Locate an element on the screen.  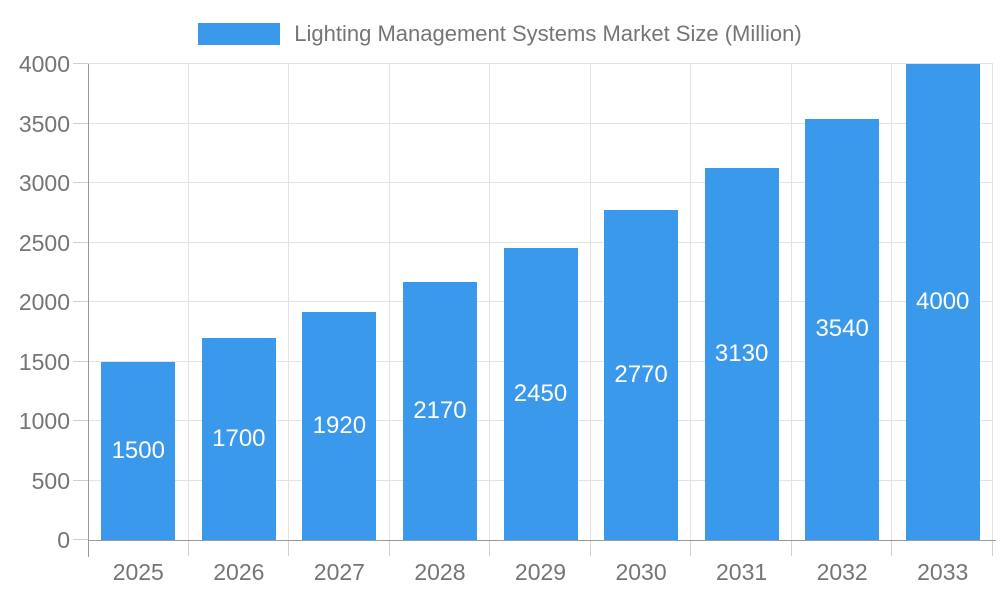
x-tick-label: 2025 is located at coordinates (138, 572).